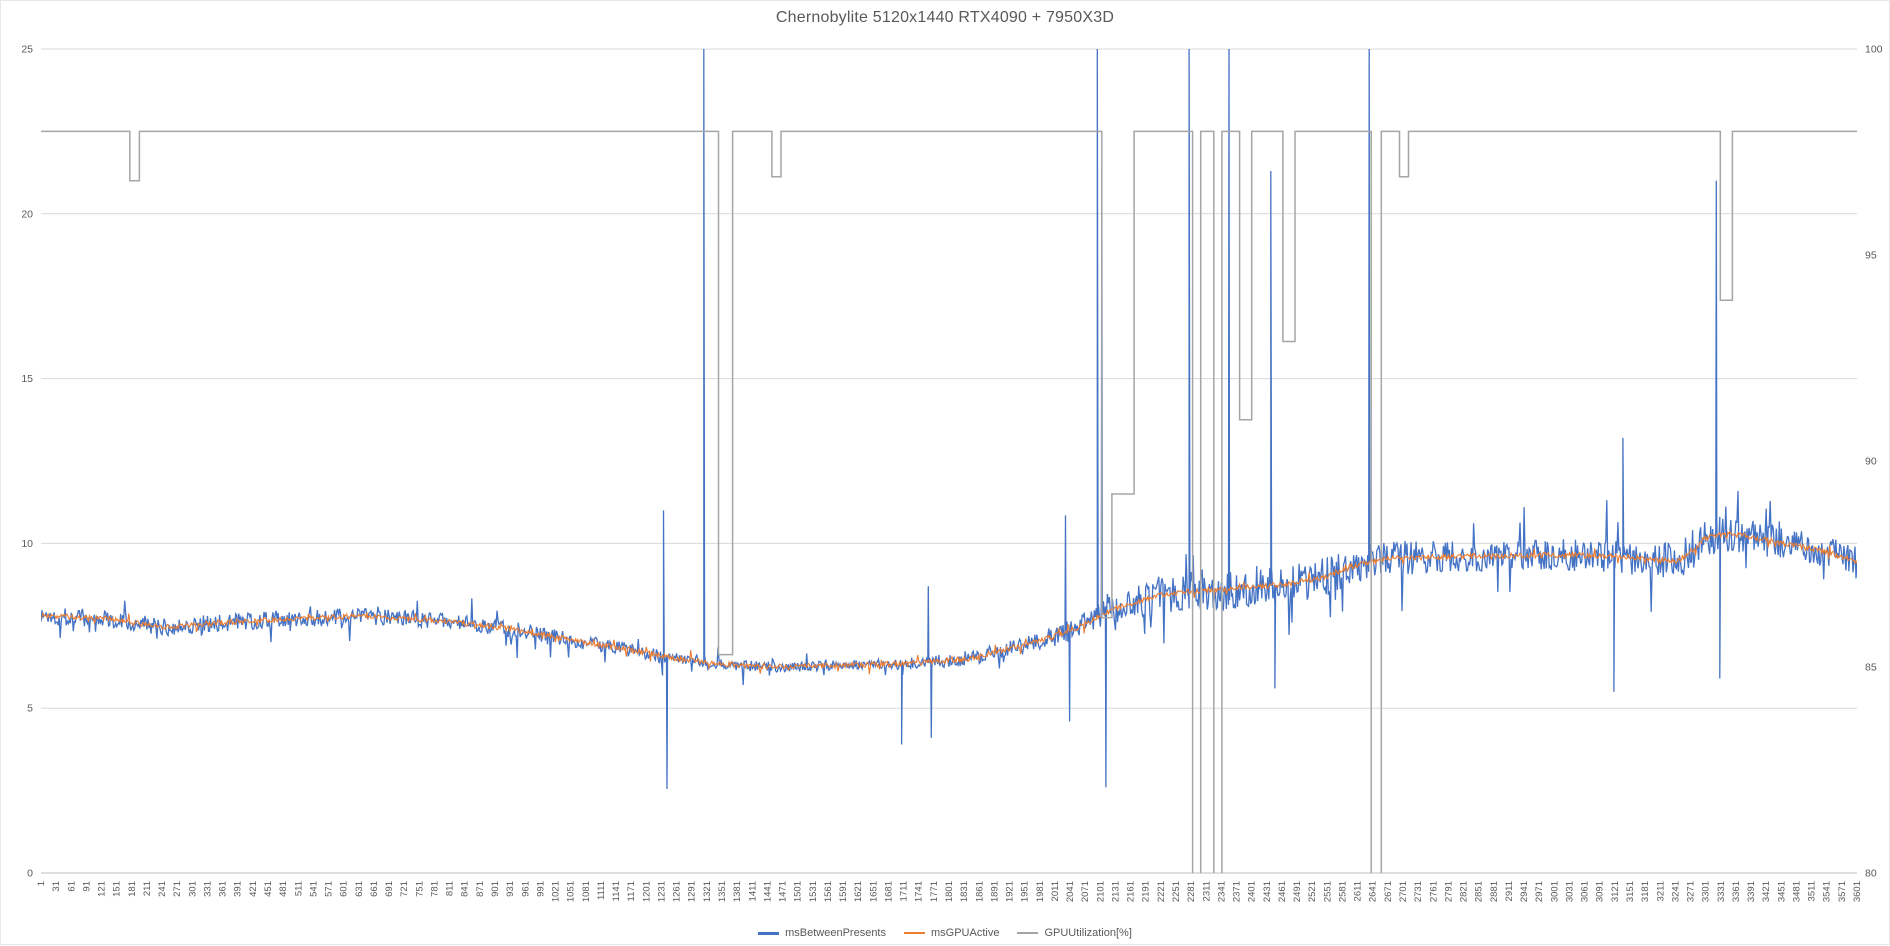 Image resolution: width=1890 pixels, height=946 pixels. Describe the element at coordinates (1585, 891) in the screenshot. I see `svg-text: 3061` at that location.